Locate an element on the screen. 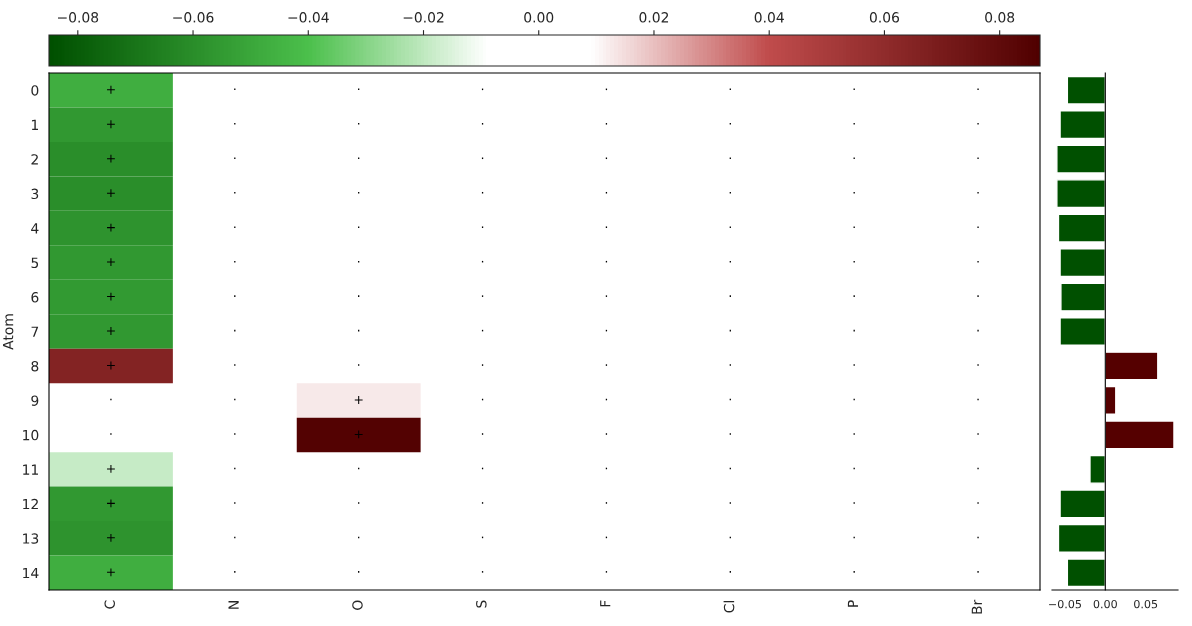 The width and height of the screenshot is (1192, 626). y-tick-label: 2 is located at coordinates (34, 159).